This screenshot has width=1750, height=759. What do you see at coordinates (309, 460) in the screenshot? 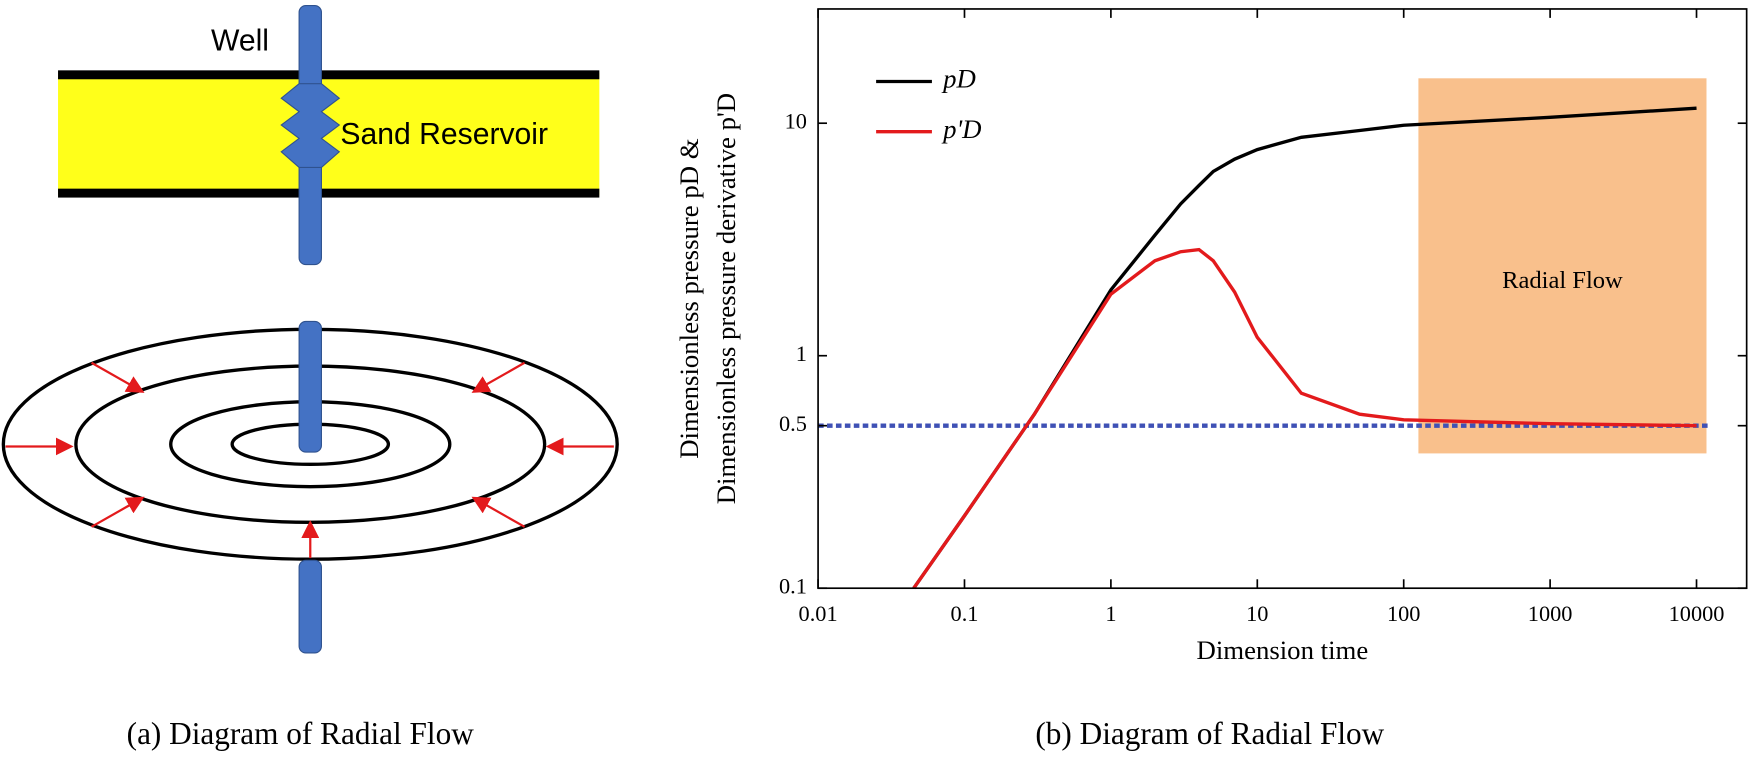
I see `flow-arrows` at bounding box center [309, 460].